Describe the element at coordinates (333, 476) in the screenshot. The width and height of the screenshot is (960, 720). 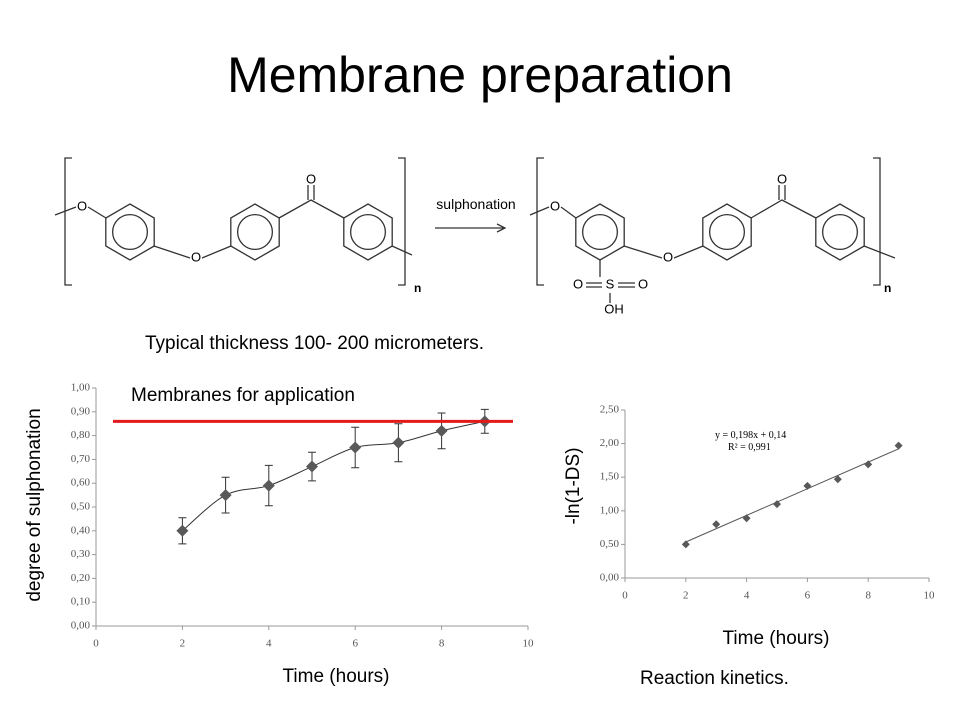
I see `trend-line` at that location.